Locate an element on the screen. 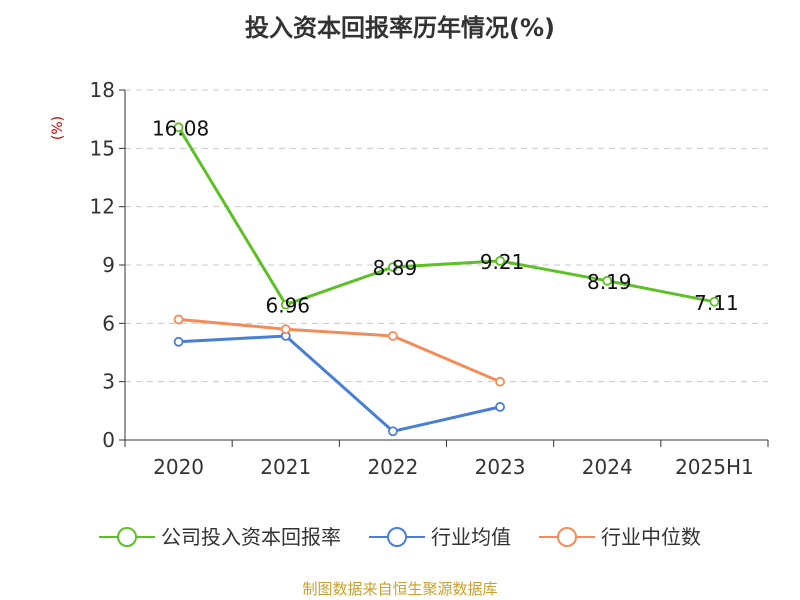 The image size is (800, 600). data-label: 8.89 is located at coordinates (395, 268).